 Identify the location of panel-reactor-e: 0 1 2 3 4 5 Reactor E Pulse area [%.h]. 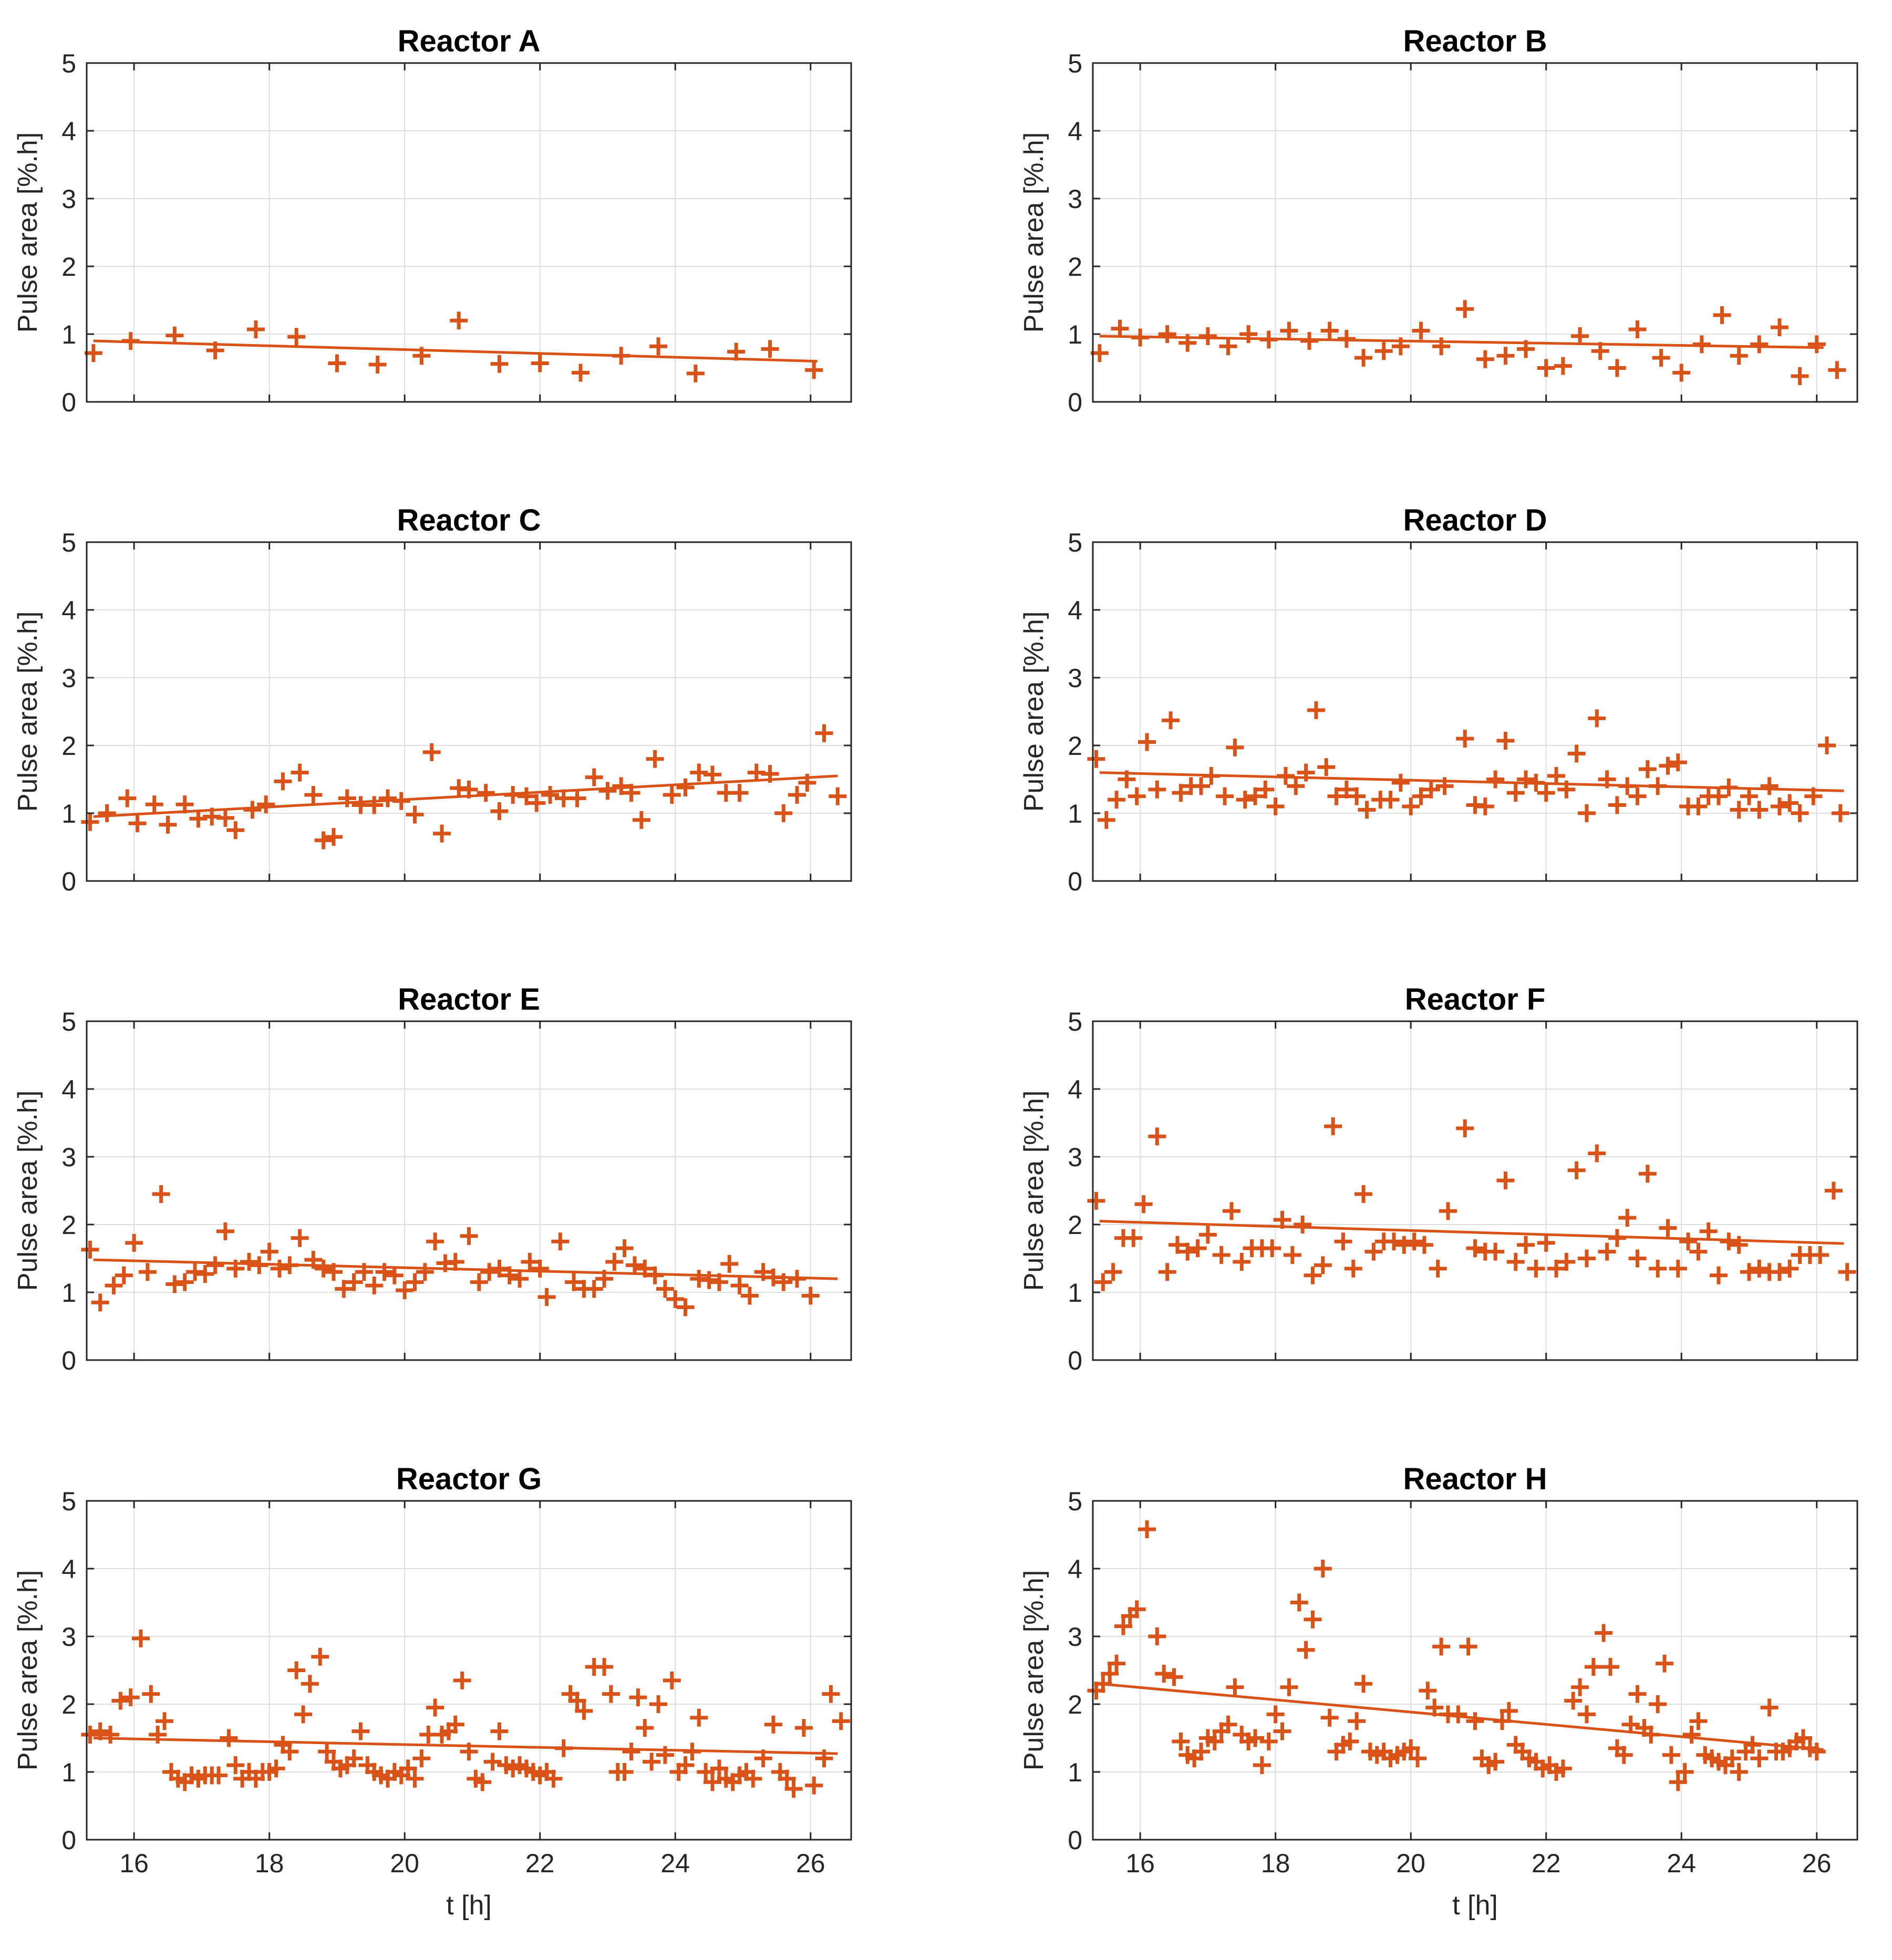
(432, 1178).